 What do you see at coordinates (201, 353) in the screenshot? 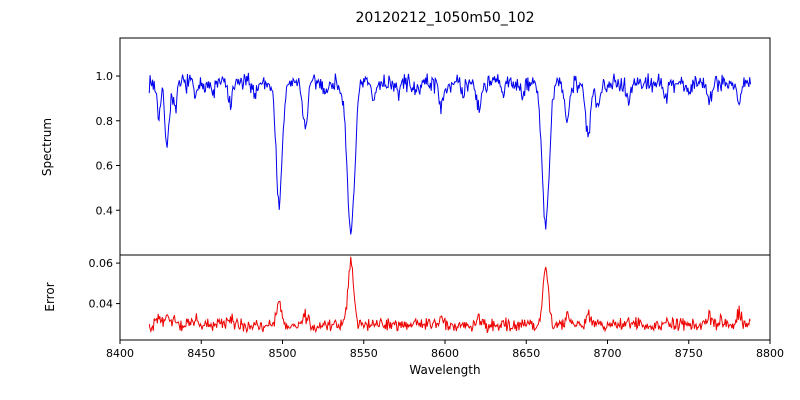
I see `x-tick-label: 8450` at bounding box center [201, 353].